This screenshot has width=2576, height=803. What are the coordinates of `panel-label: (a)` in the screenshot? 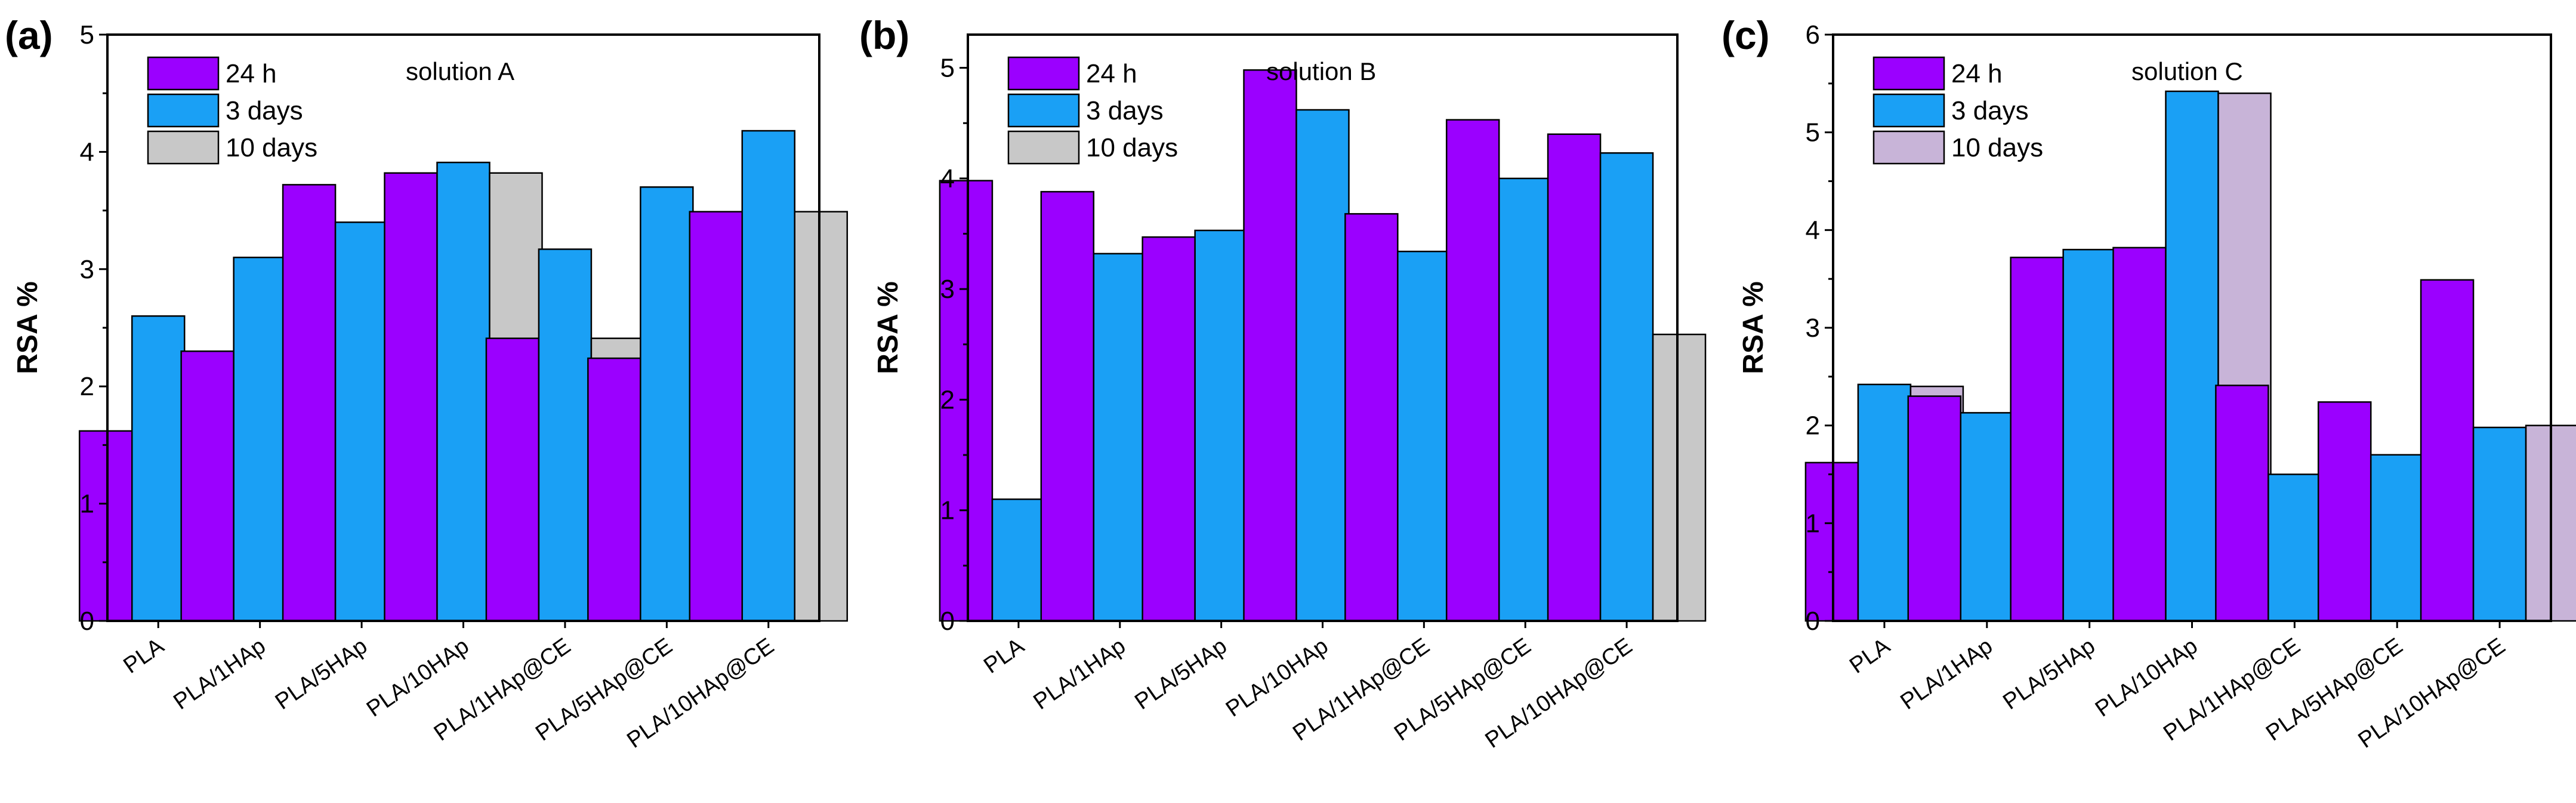 It's located at (29, 35).